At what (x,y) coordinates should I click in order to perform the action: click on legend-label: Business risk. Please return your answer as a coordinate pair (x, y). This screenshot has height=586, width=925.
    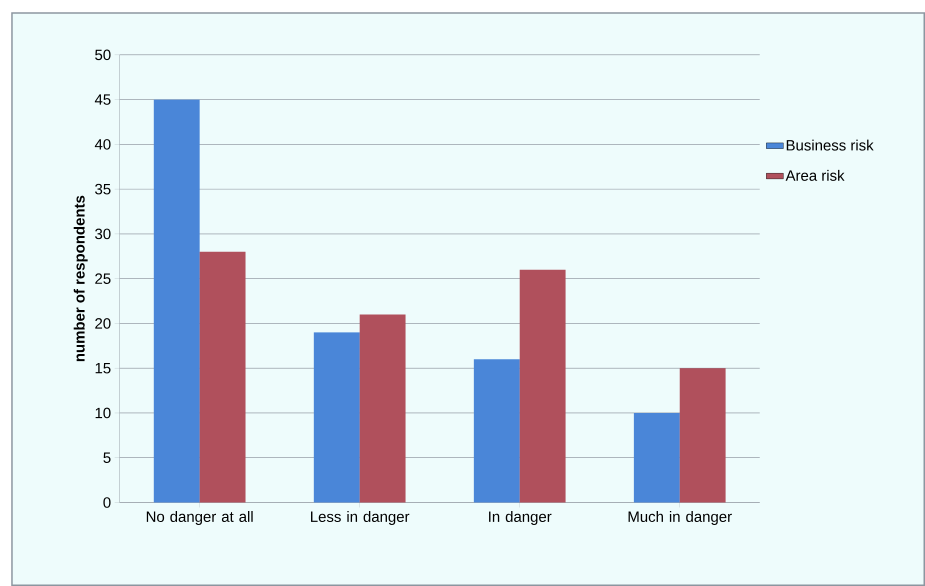
    Looking at the image, I should click on (830, 145).